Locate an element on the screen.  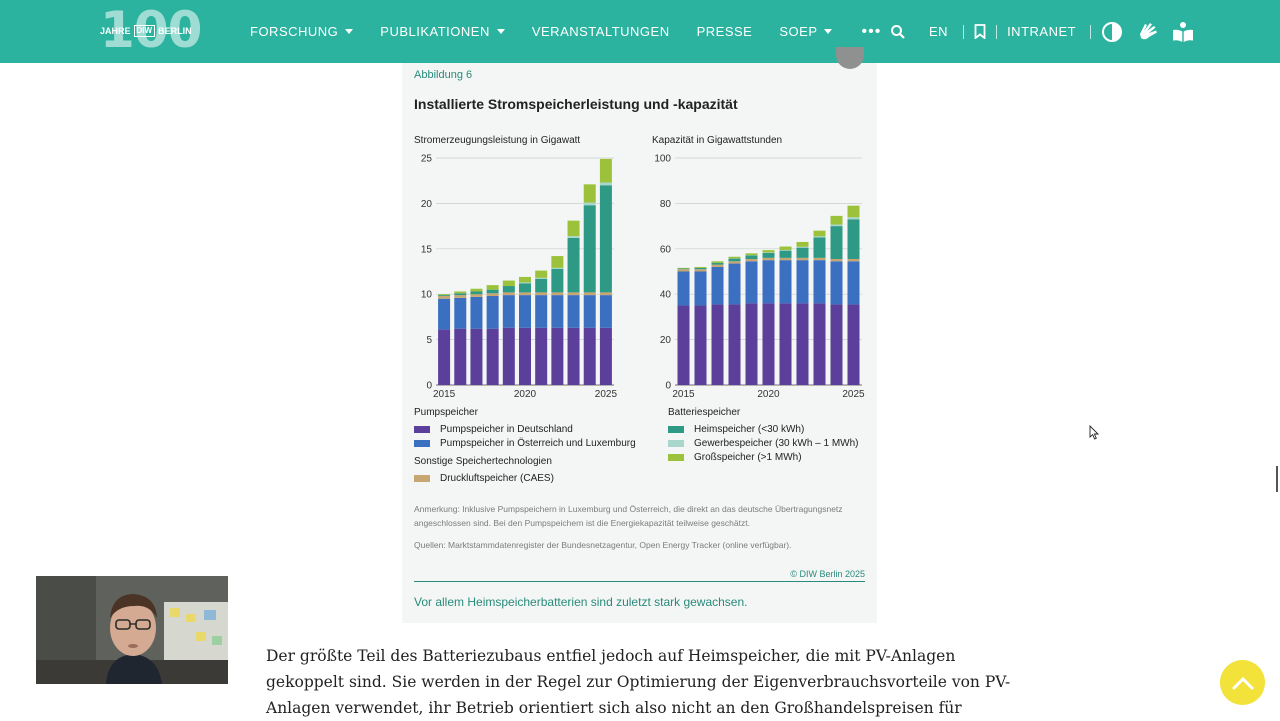
contrast-toggle is located at coordinates (1112, 32).